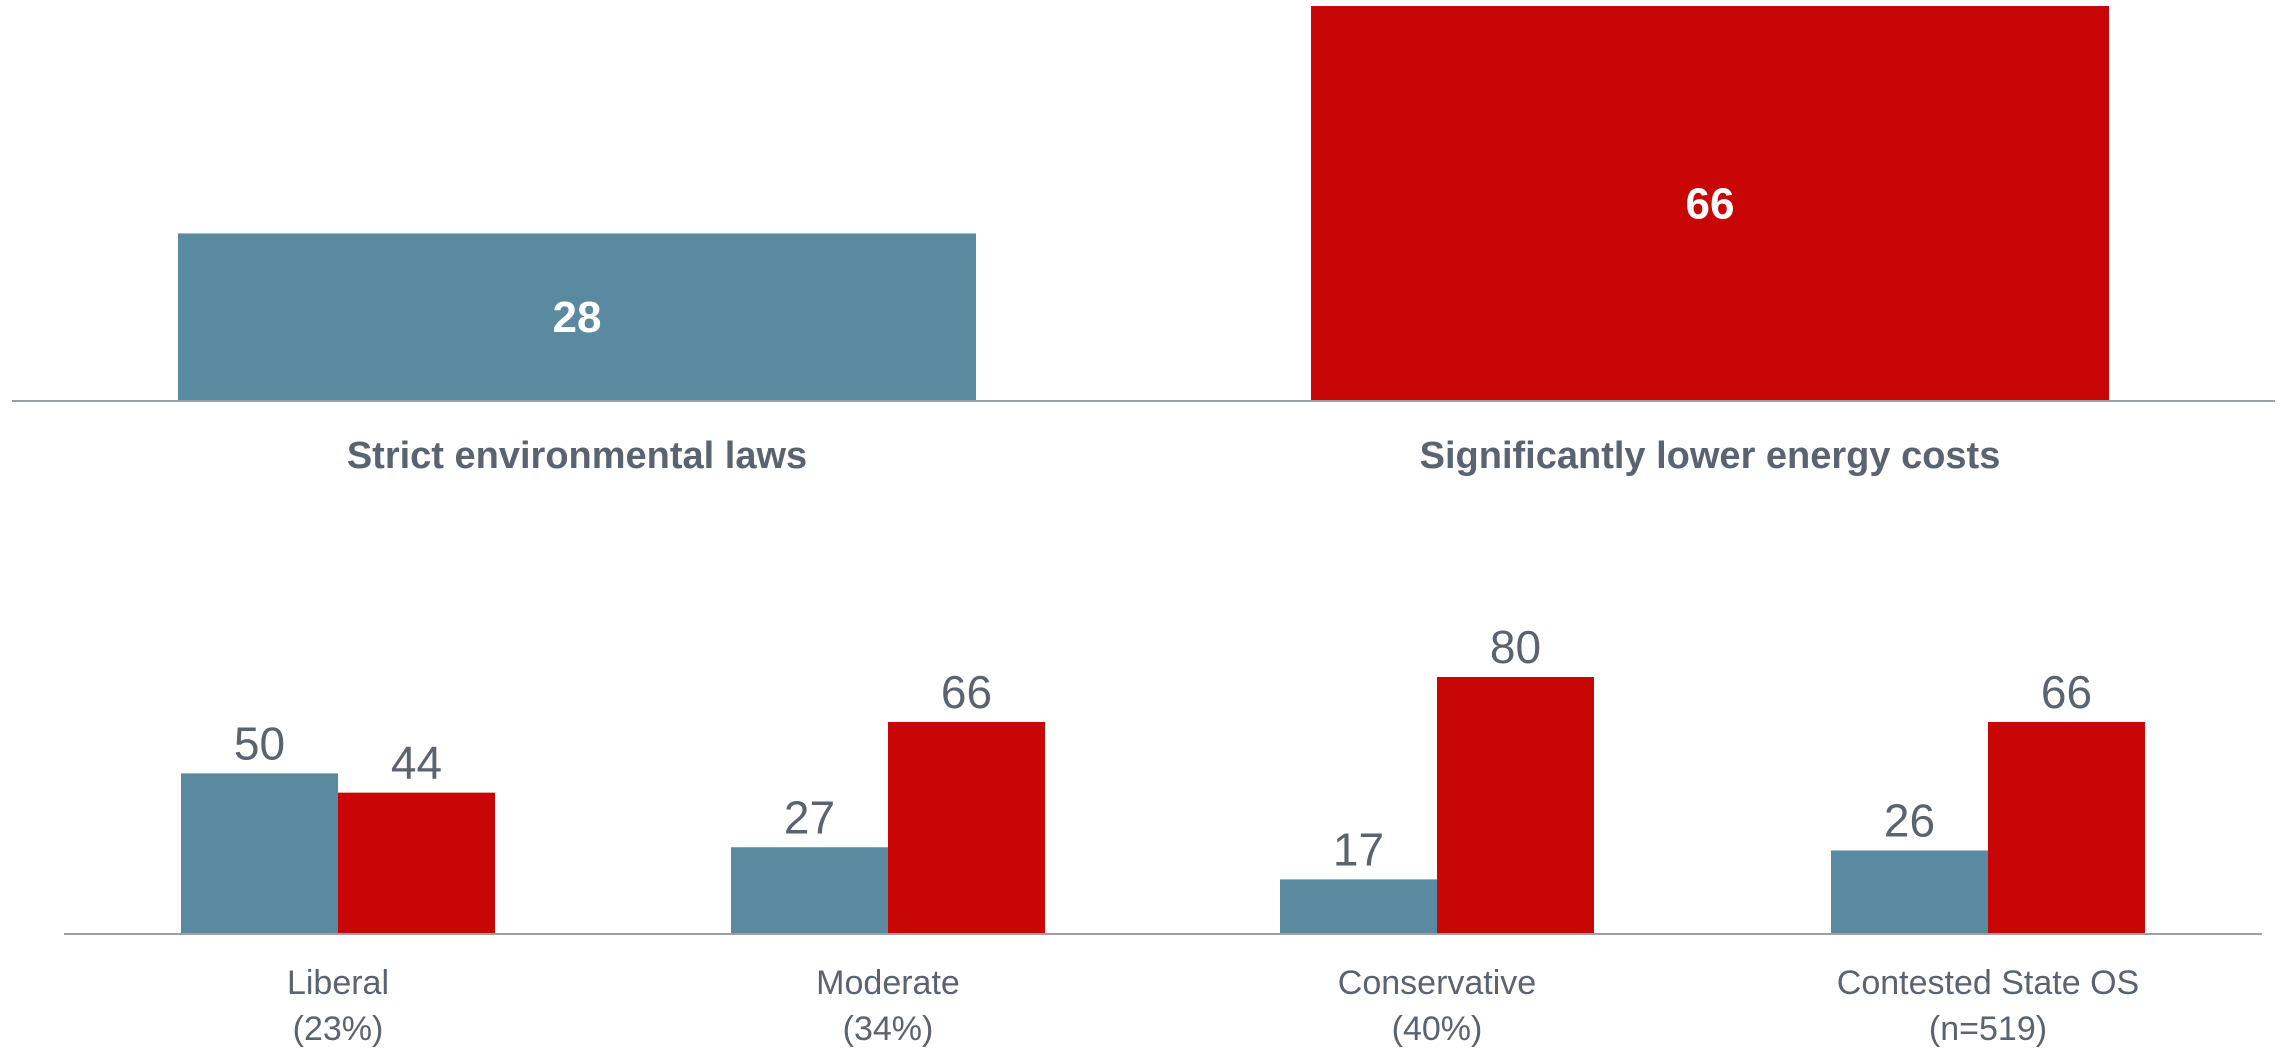 This screenshot has height=1049, width=2285. What do you see at coordinates (338, 1029) in the screenshot?
I see `category-sublabel-0: (23%)` at bounding box center [338, 1029].